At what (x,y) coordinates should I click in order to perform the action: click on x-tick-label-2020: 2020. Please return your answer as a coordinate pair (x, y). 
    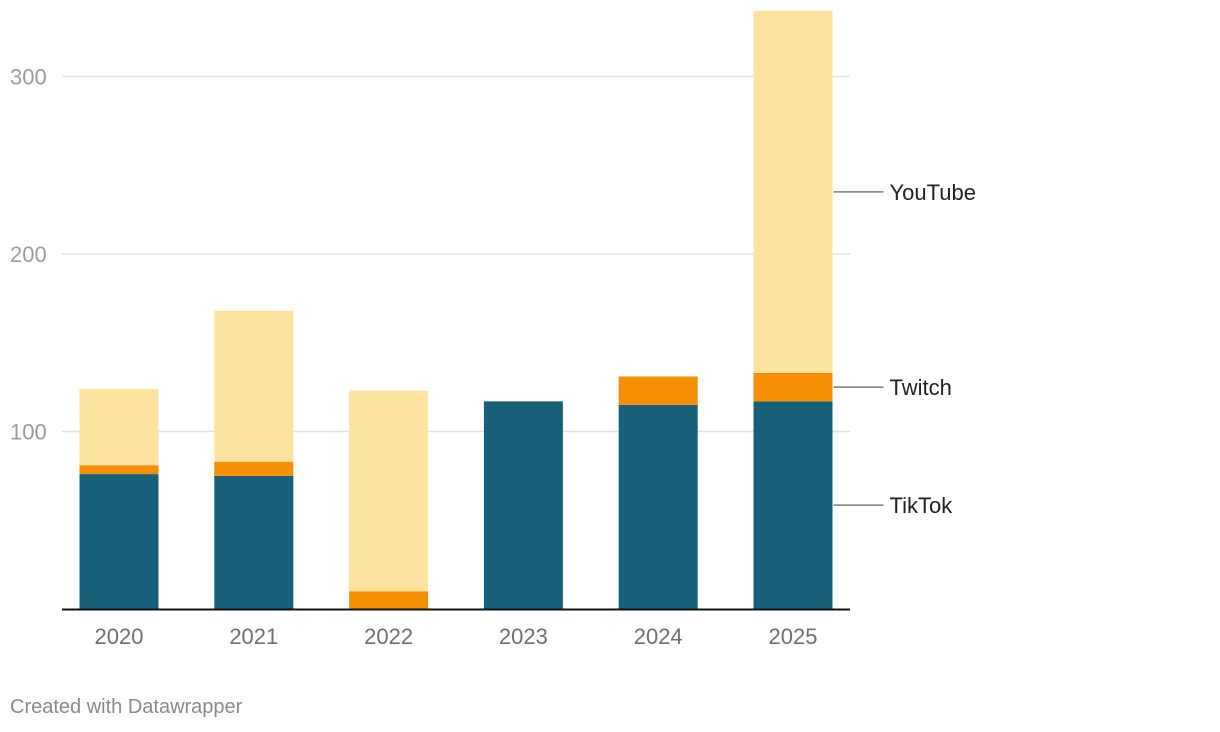
    Looking at the image, I should click on (119, 636).